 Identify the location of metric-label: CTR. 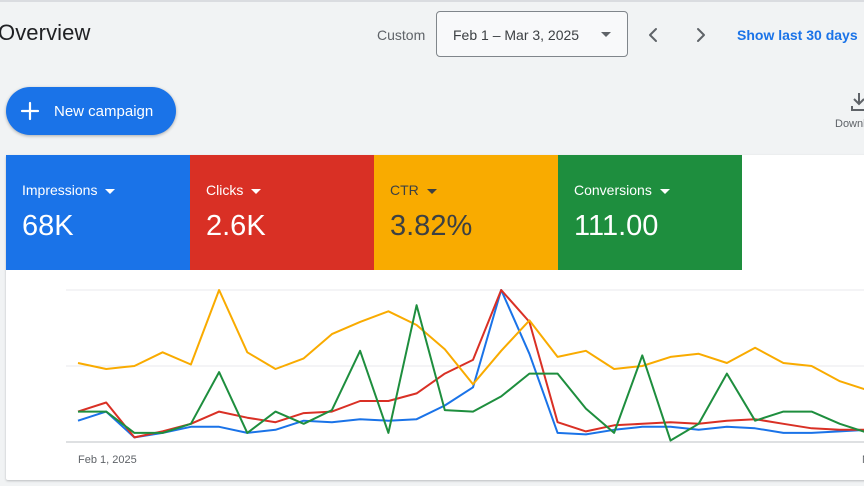
(404, 190).